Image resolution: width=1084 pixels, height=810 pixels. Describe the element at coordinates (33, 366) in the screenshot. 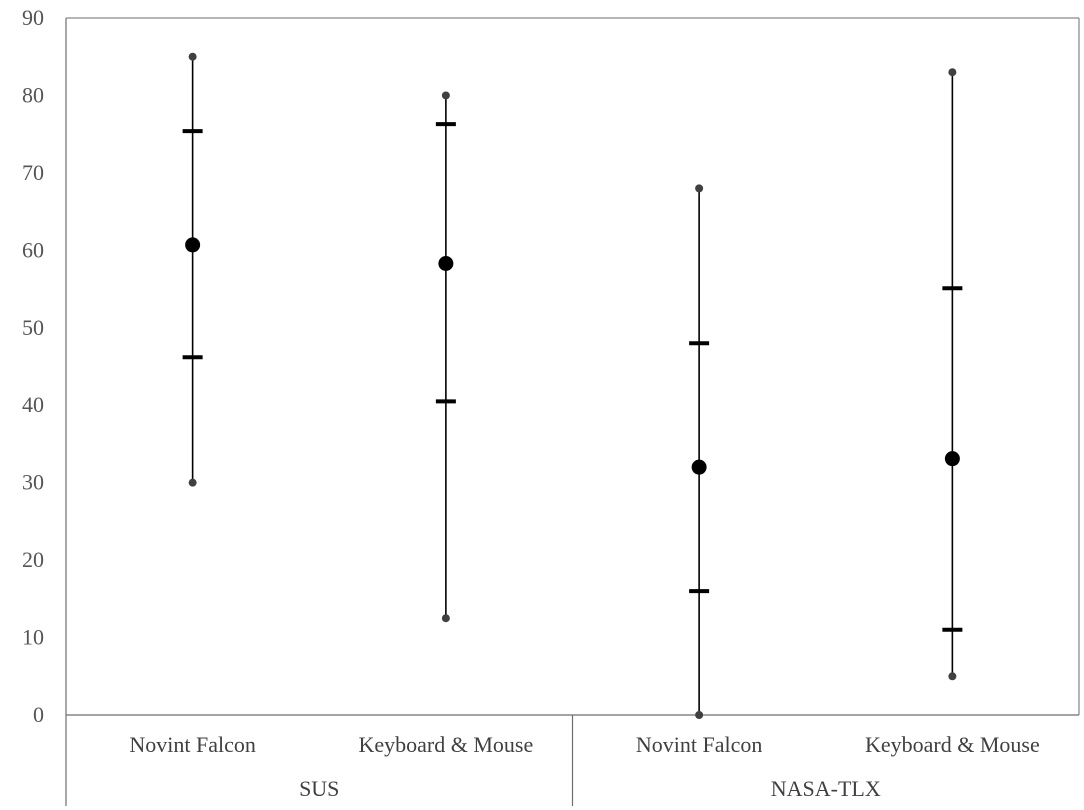

I see `y-axis-ticks: 0 10 20 30 40 50 60 70 80 90` at that location.